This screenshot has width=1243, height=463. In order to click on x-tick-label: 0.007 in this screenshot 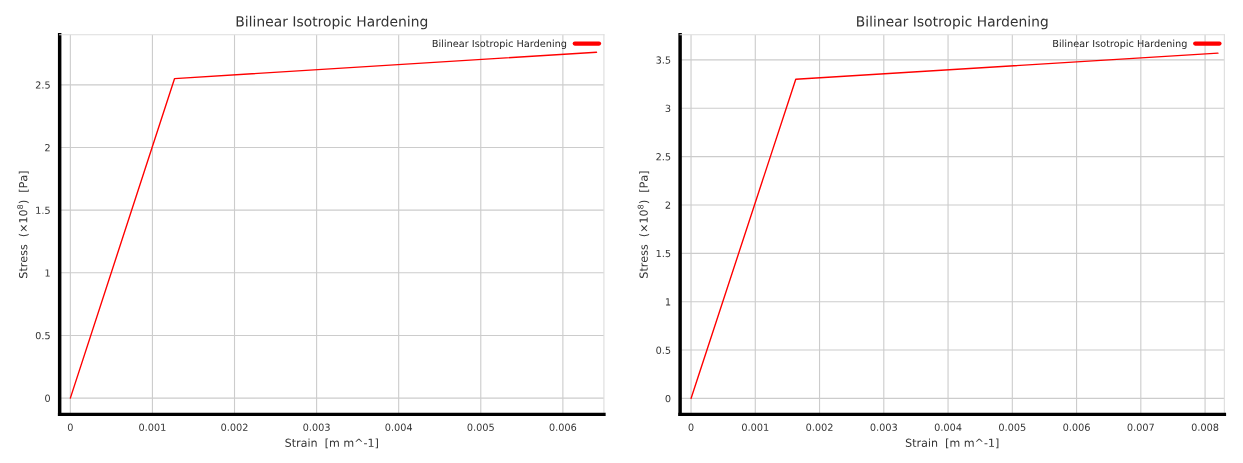, I will do `click(1140, 427)`.